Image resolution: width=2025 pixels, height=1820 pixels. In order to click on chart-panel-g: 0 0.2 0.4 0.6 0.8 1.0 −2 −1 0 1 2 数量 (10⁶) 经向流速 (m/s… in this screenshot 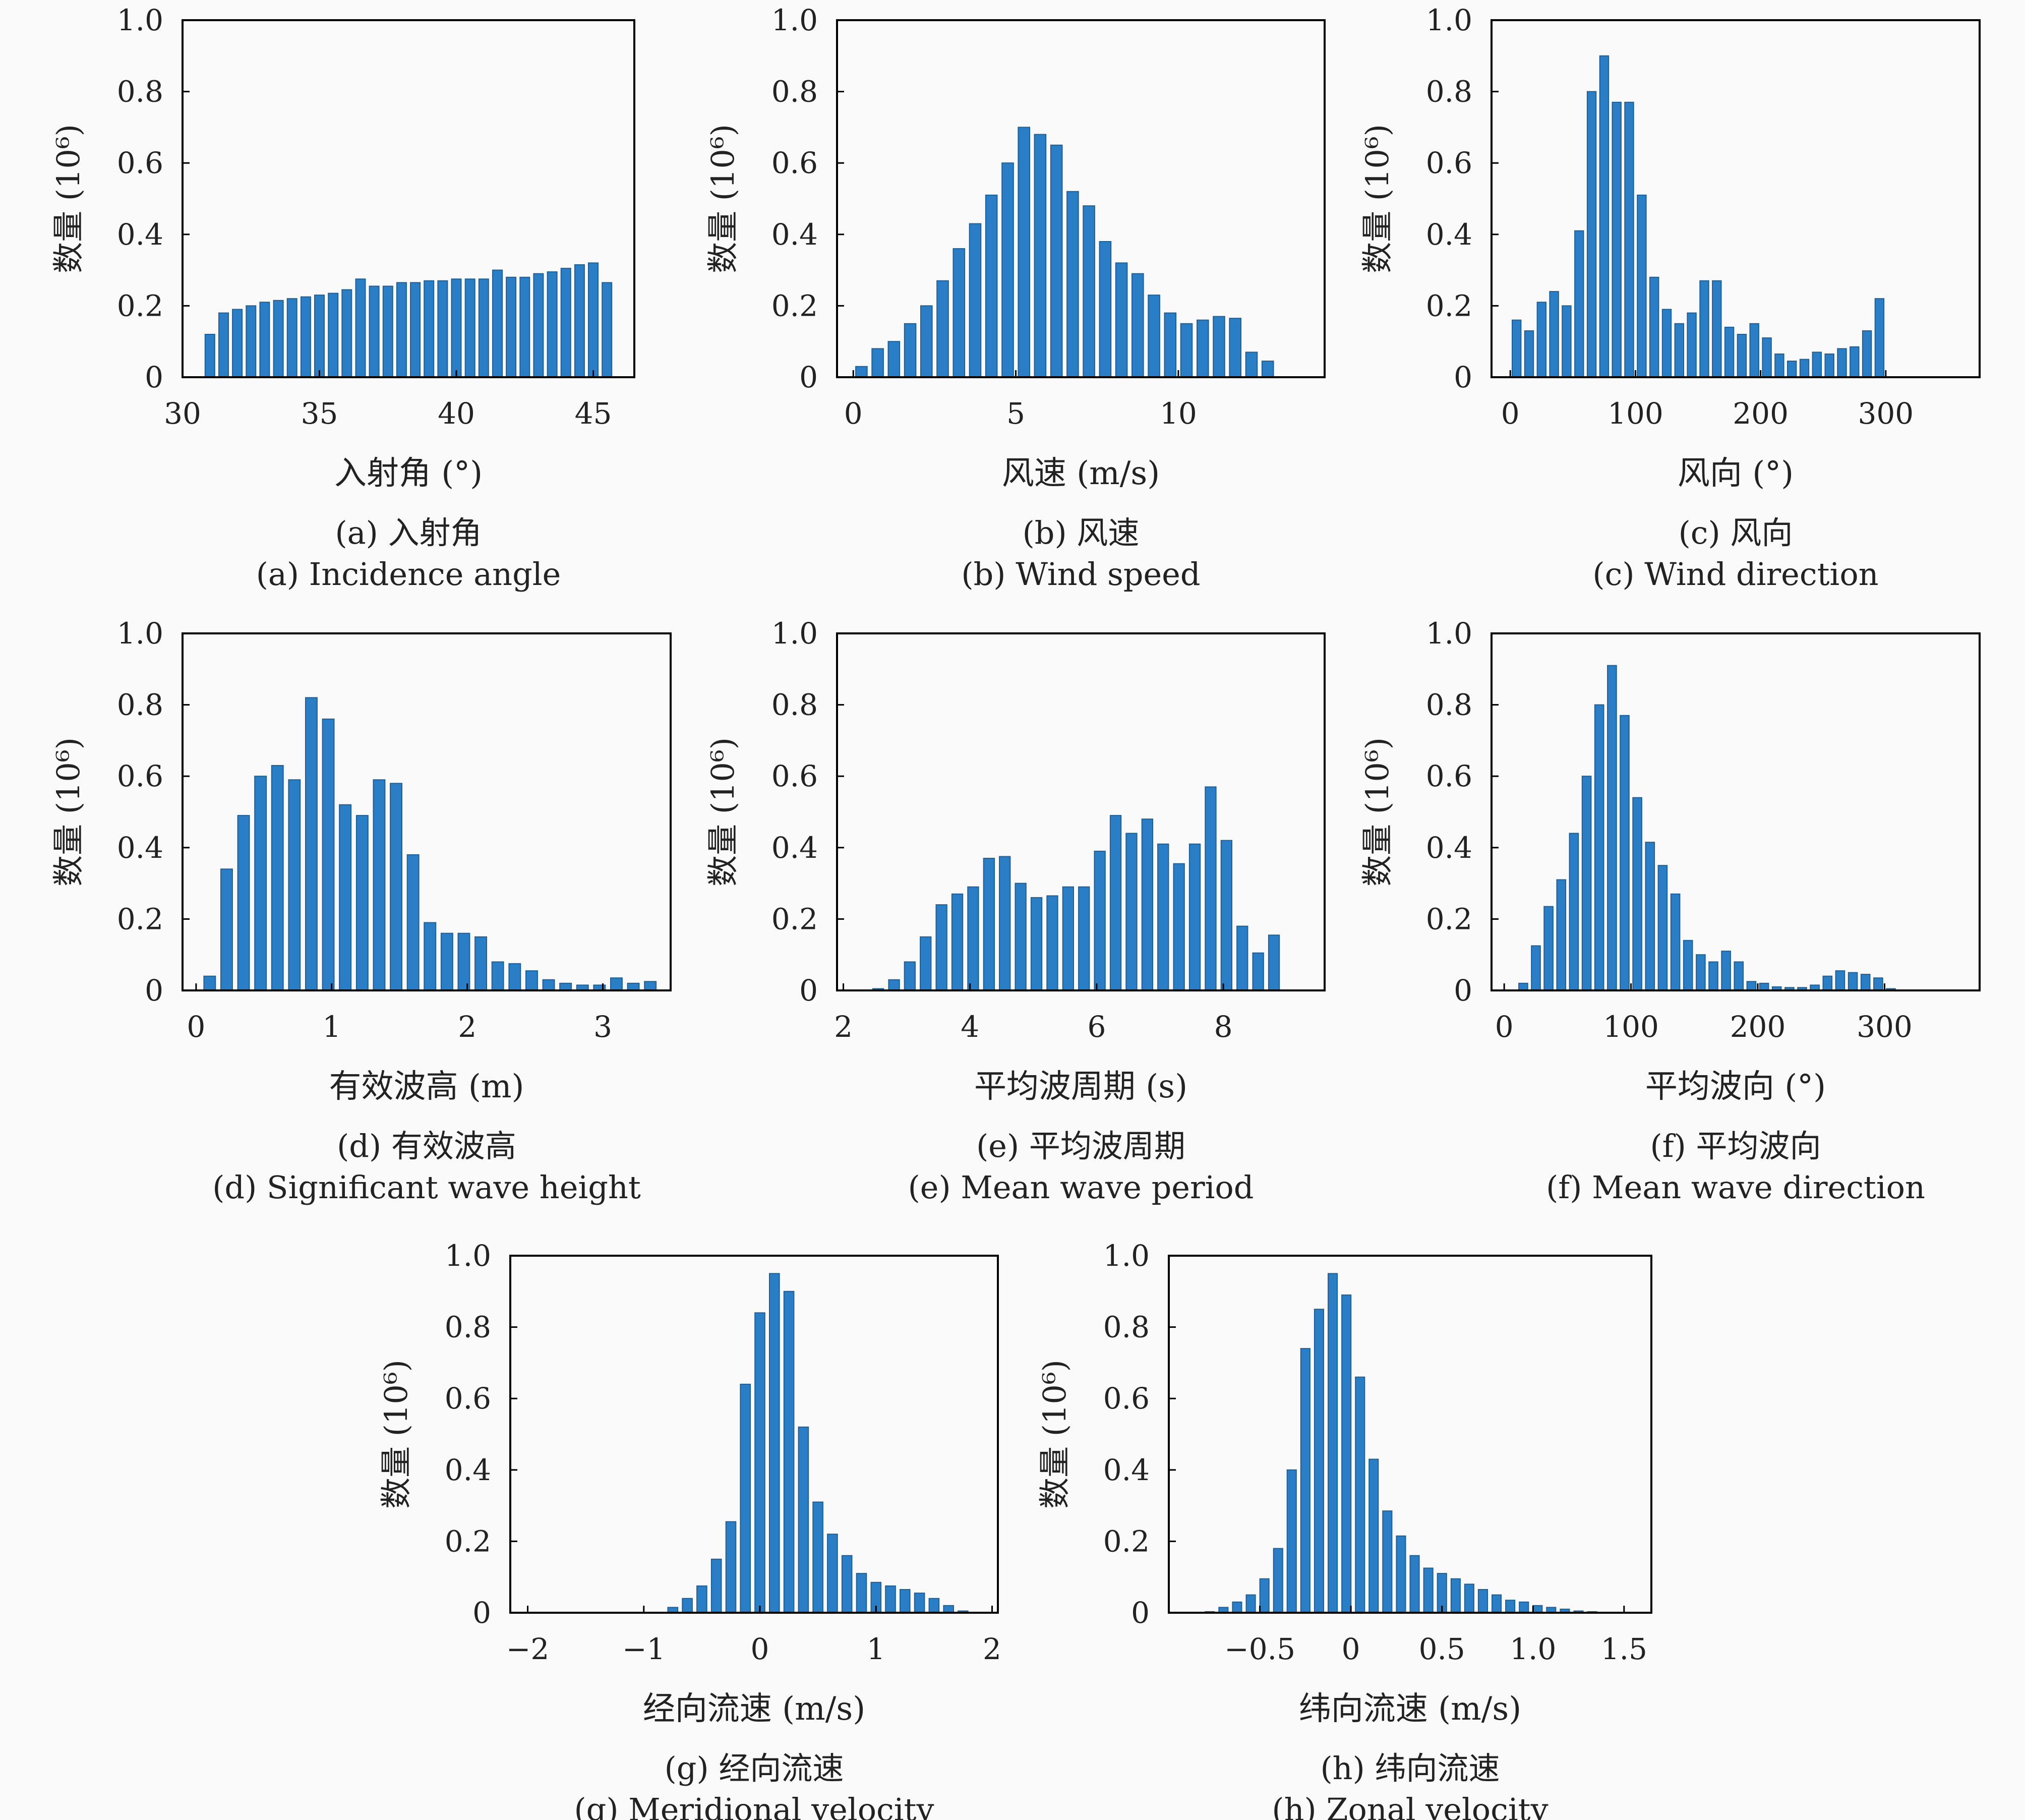, I will do `click(689, 1530)`.